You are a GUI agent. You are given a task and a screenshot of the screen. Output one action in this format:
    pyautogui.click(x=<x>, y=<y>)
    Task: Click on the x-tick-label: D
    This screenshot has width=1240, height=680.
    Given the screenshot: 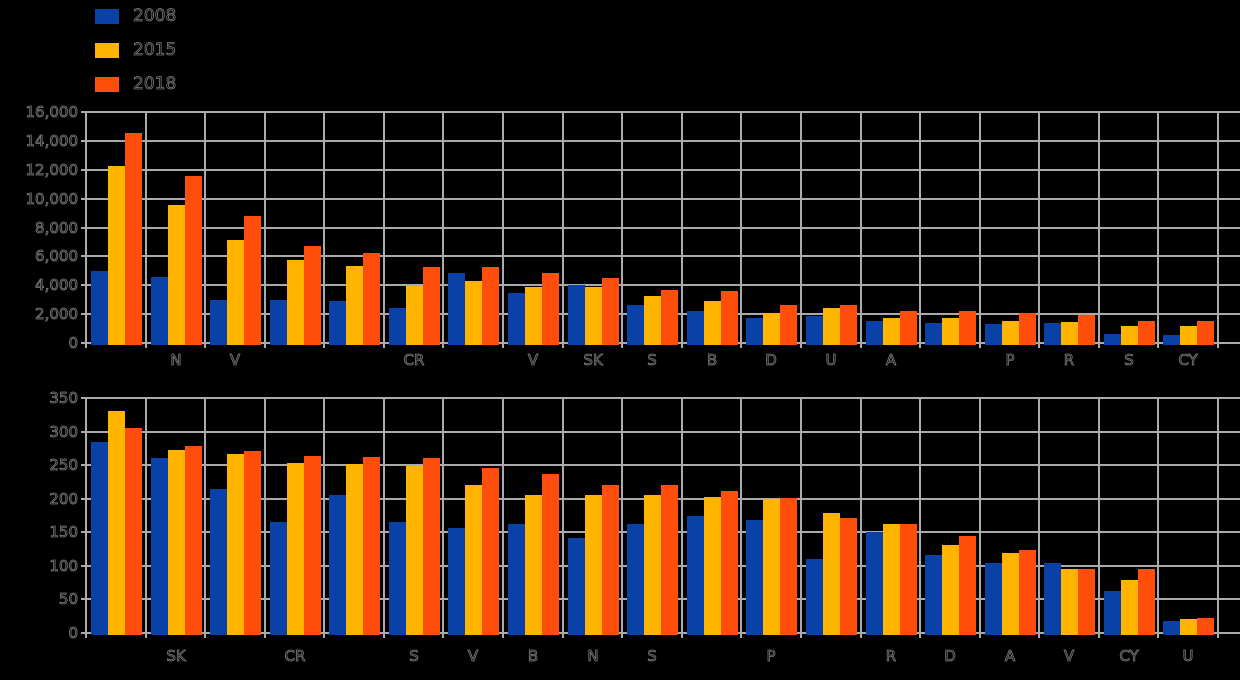 What is the action you would take?
    pyautogui.click(x=771, y=360)
    